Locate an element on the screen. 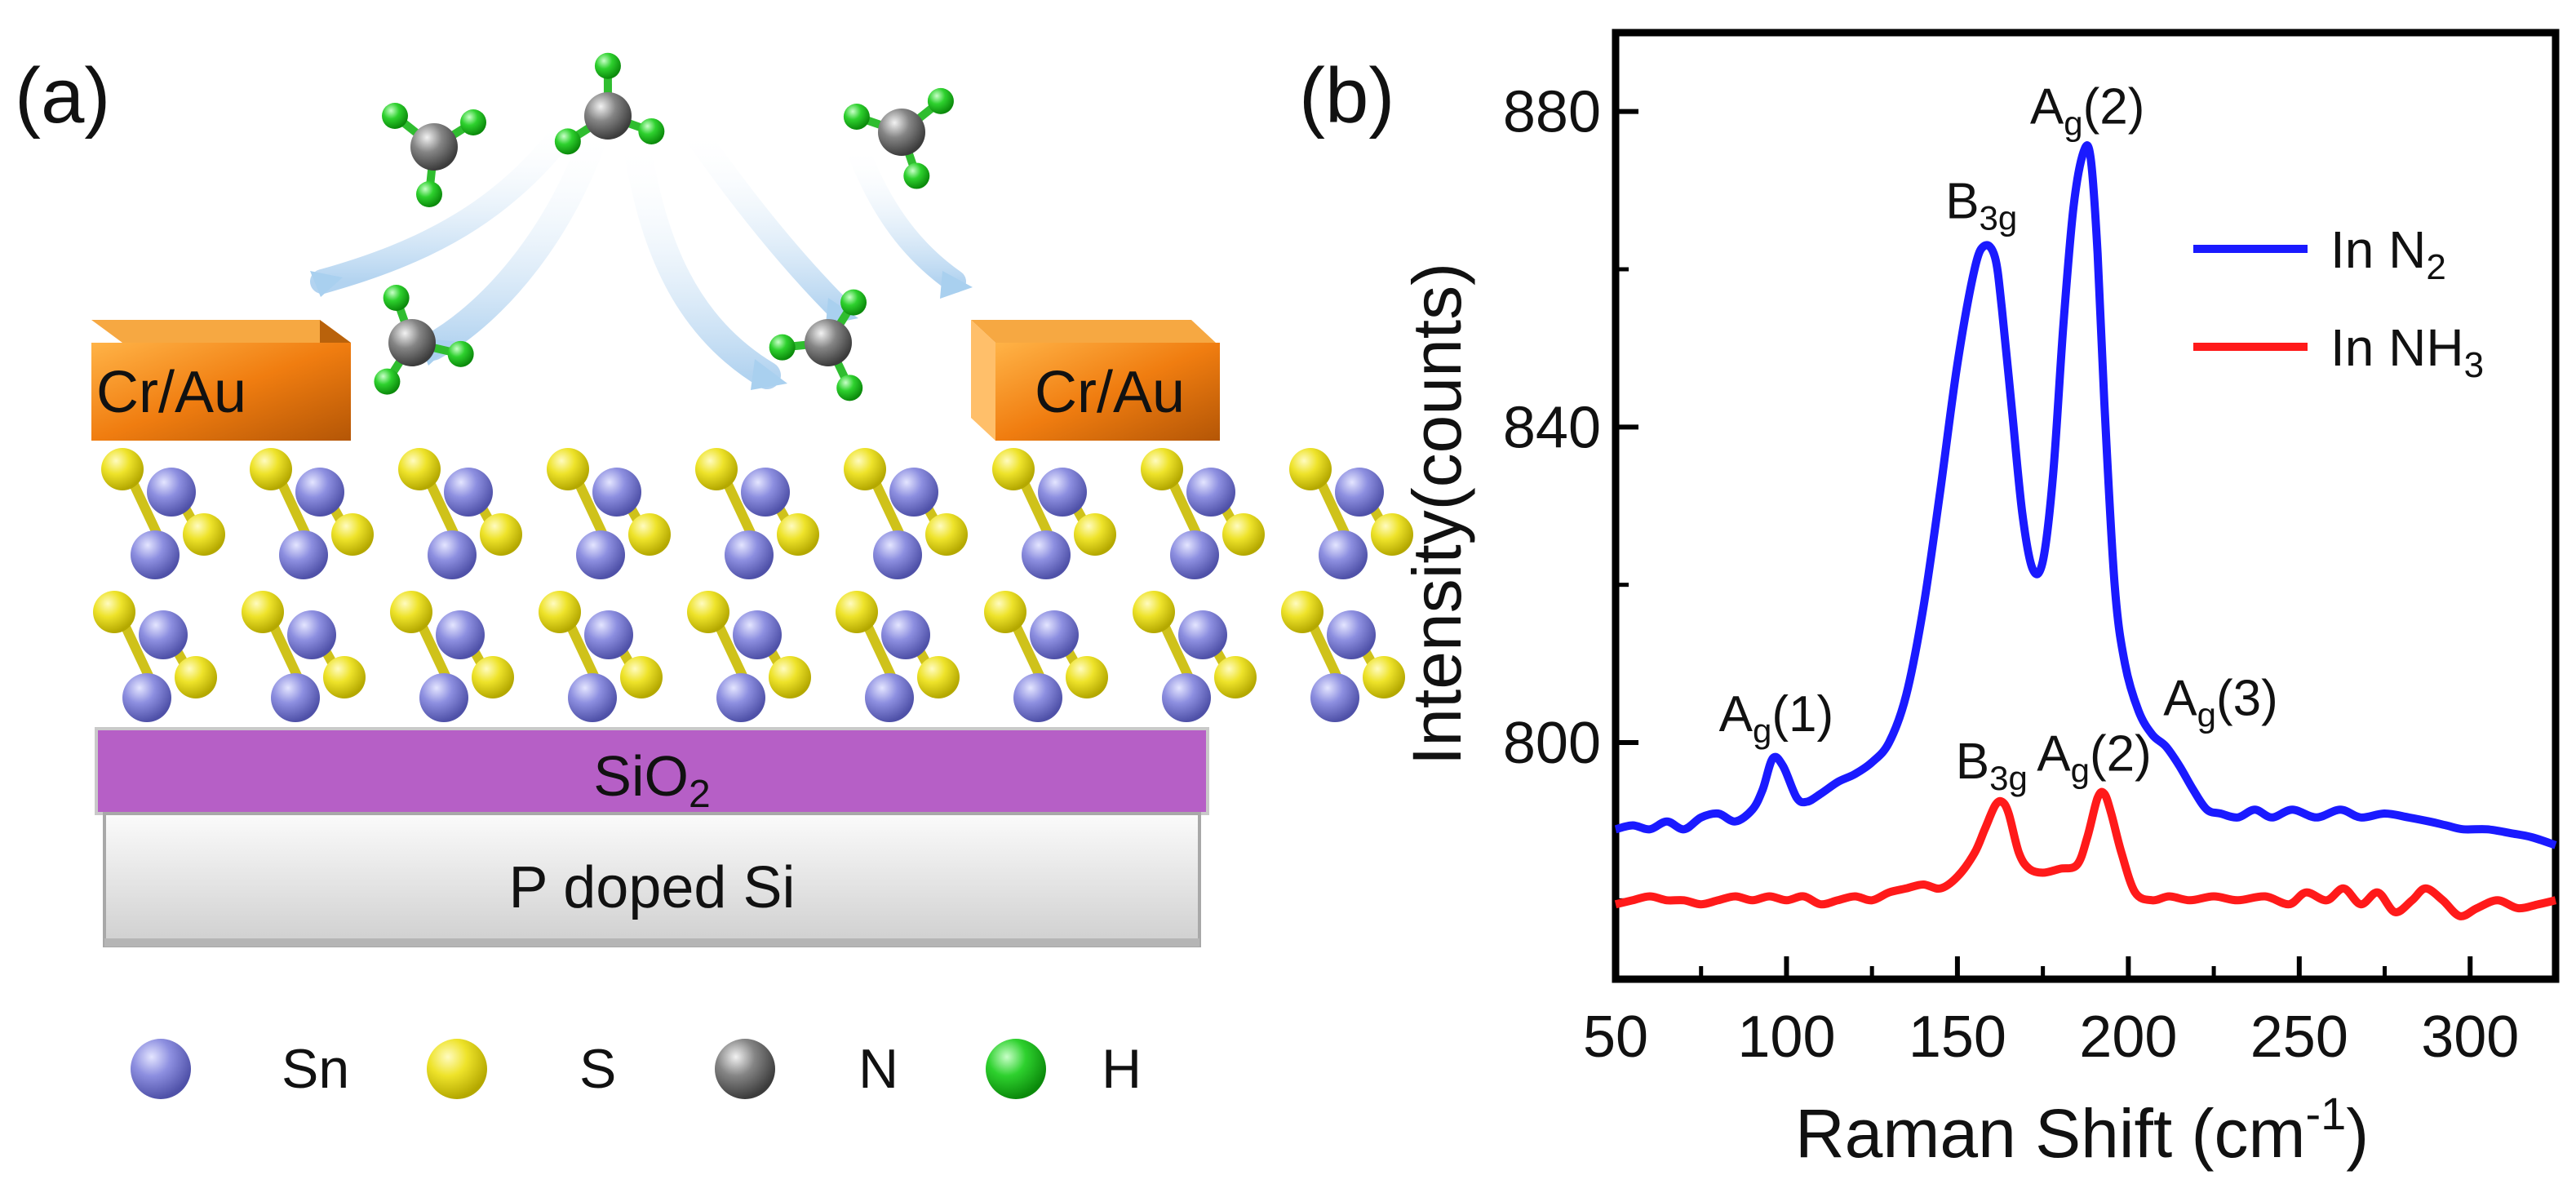 The image size is (2576, 1184). atom-legend: Sn S N H is located at coordinates (636, 1069).